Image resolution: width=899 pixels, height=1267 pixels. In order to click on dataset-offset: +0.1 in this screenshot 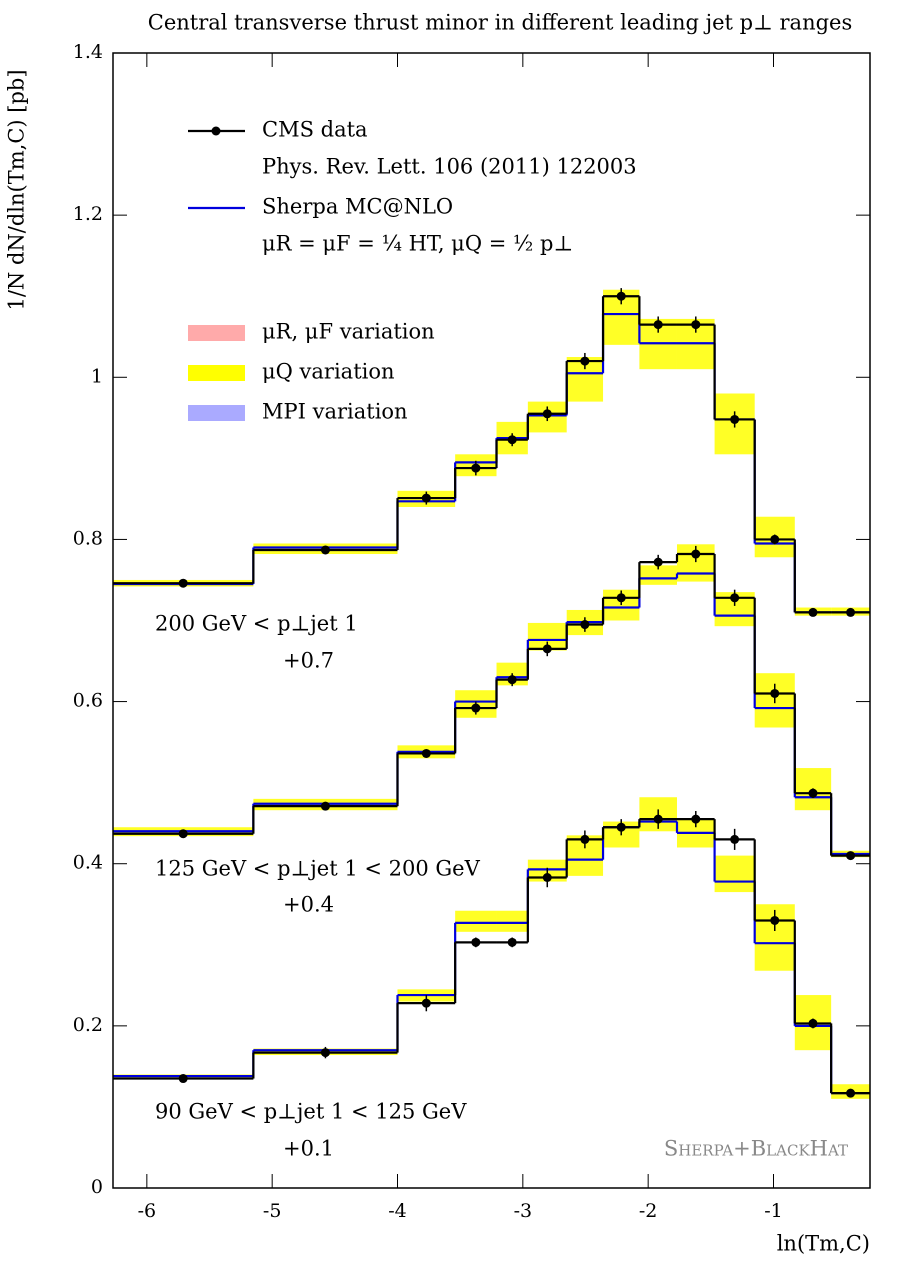, I will do `click(308, 1149)`.